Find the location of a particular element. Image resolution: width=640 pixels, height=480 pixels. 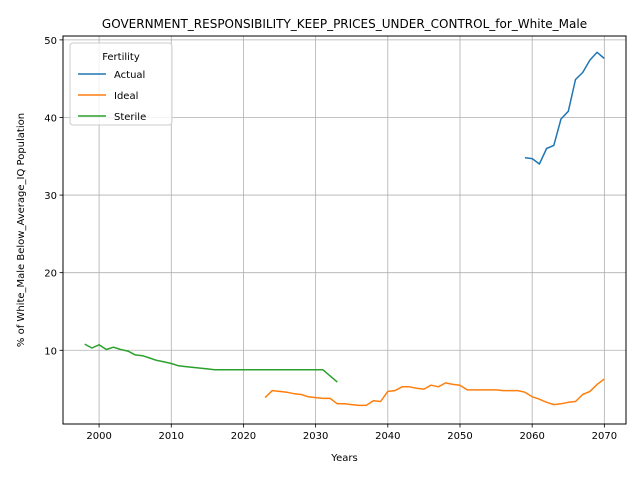

legend-title: Fertility is located at coordinates (121, 57).